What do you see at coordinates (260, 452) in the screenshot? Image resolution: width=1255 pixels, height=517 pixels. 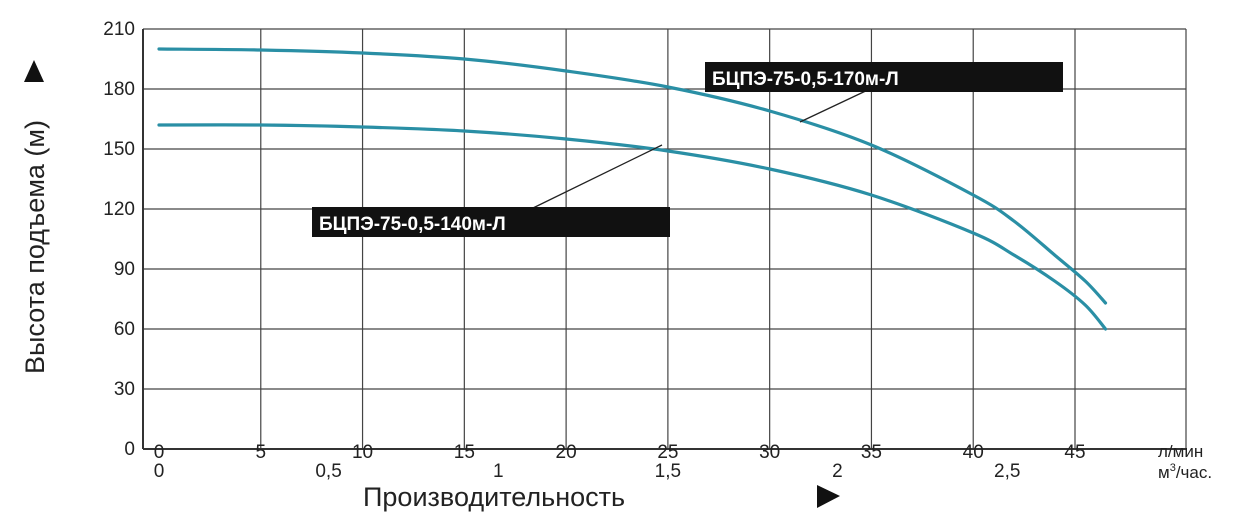 I see `x-tick-label-primary: 5` at bounding box center [260, 452].